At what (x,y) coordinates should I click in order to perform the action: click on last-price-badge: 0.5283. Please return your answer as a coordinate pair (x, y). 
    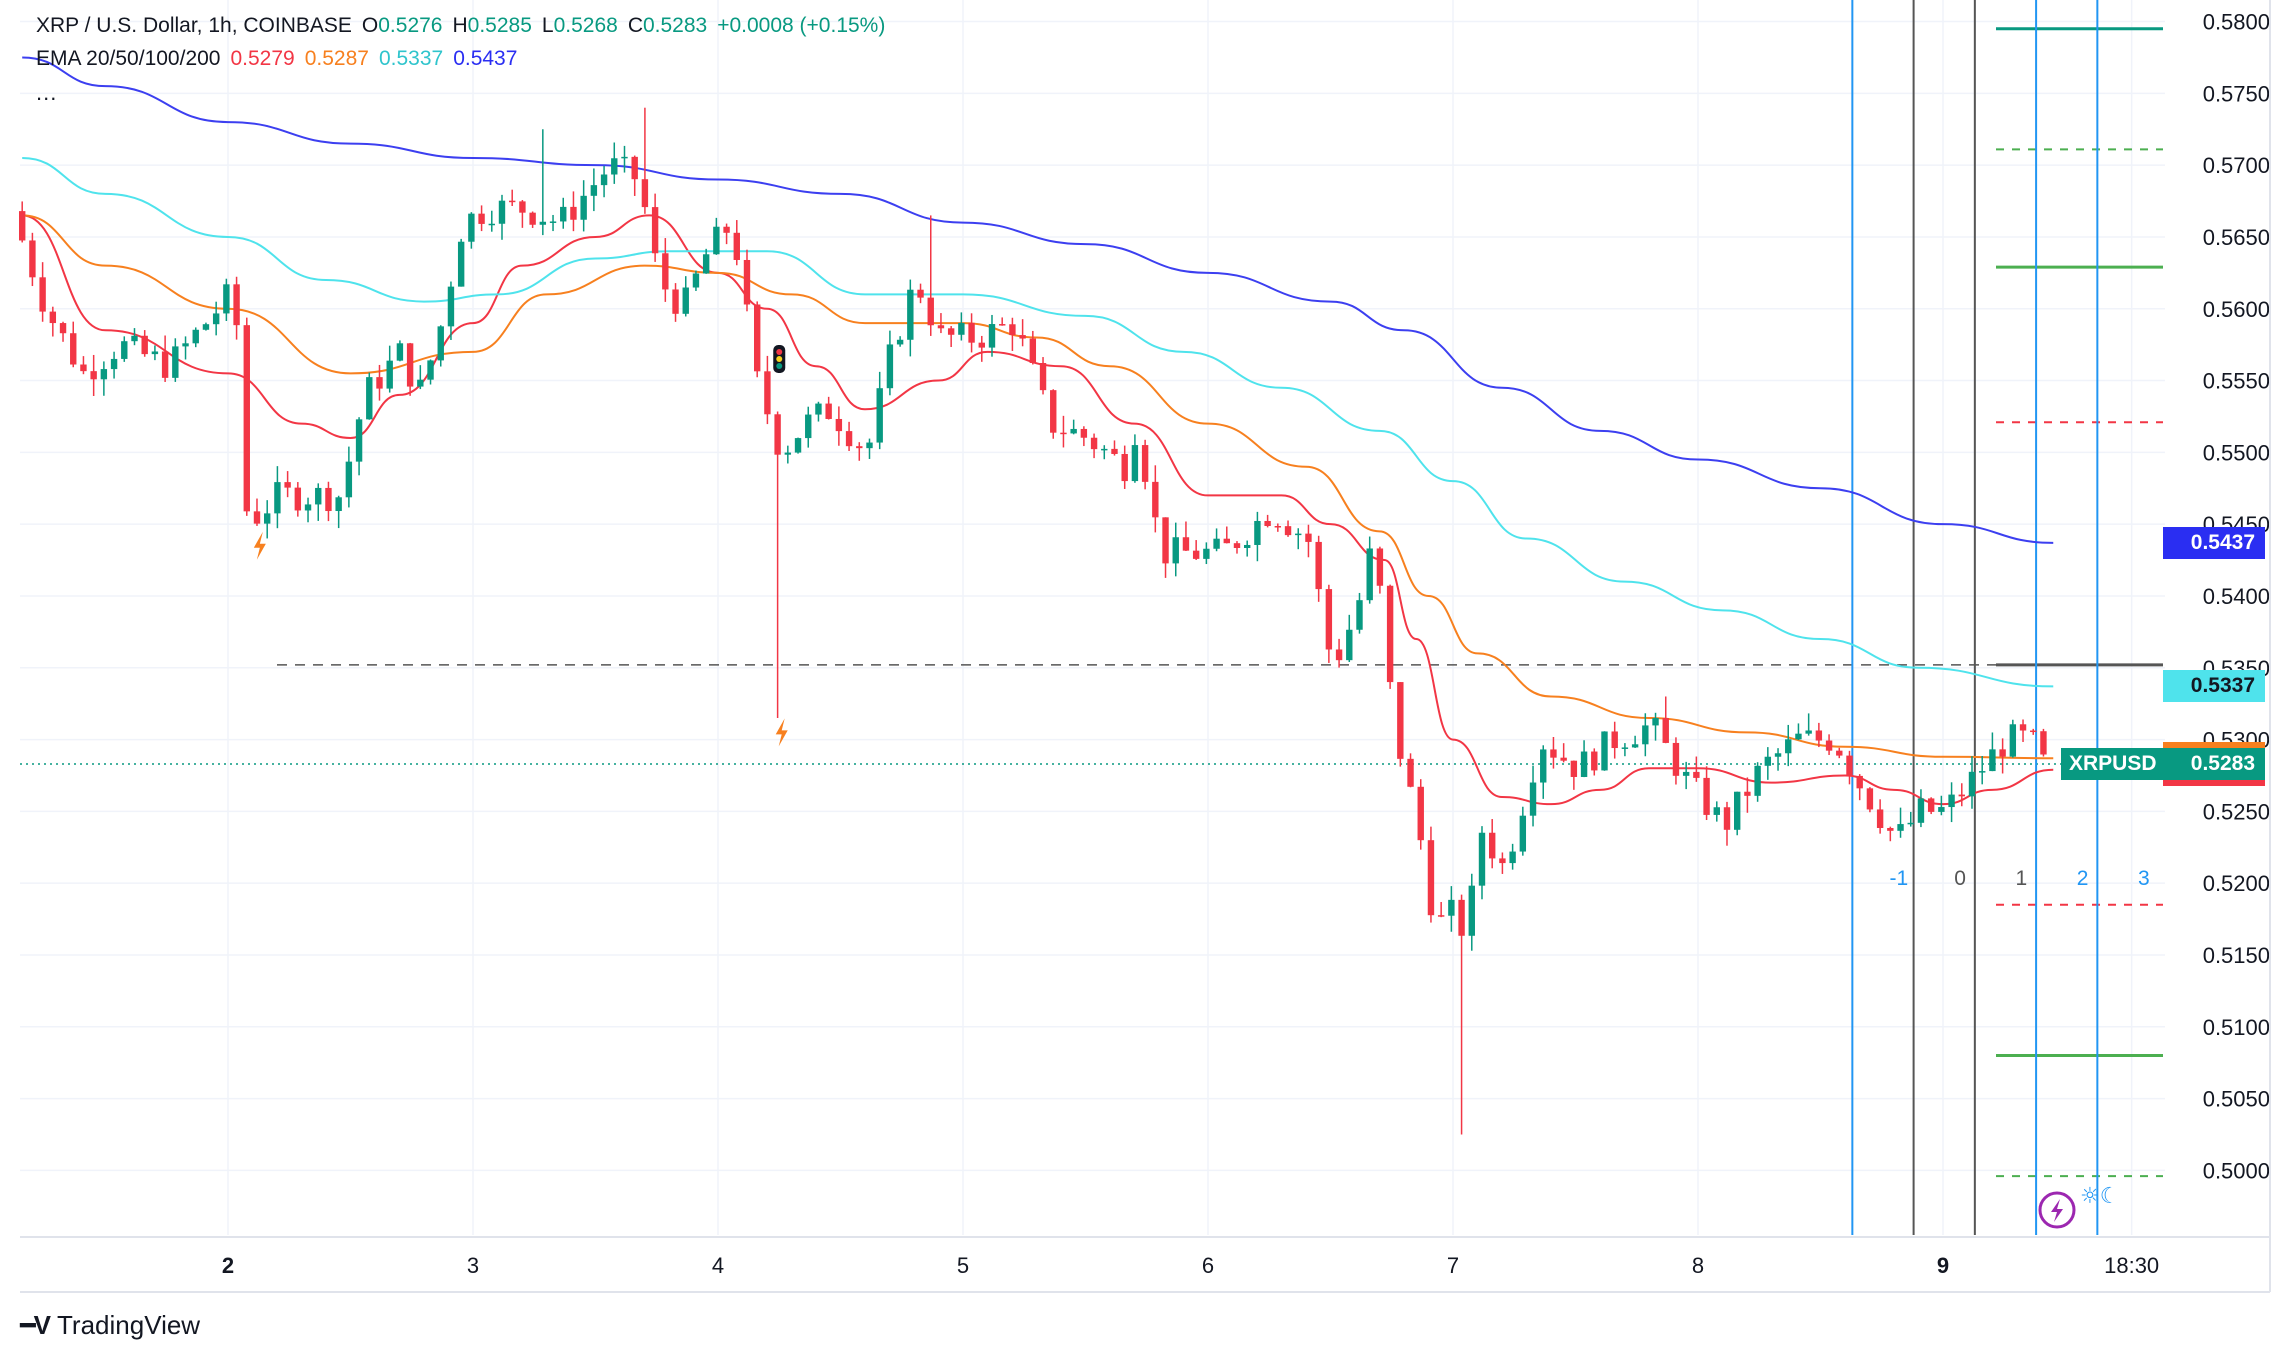
    Looking at the image, I should click on (2214, 763).